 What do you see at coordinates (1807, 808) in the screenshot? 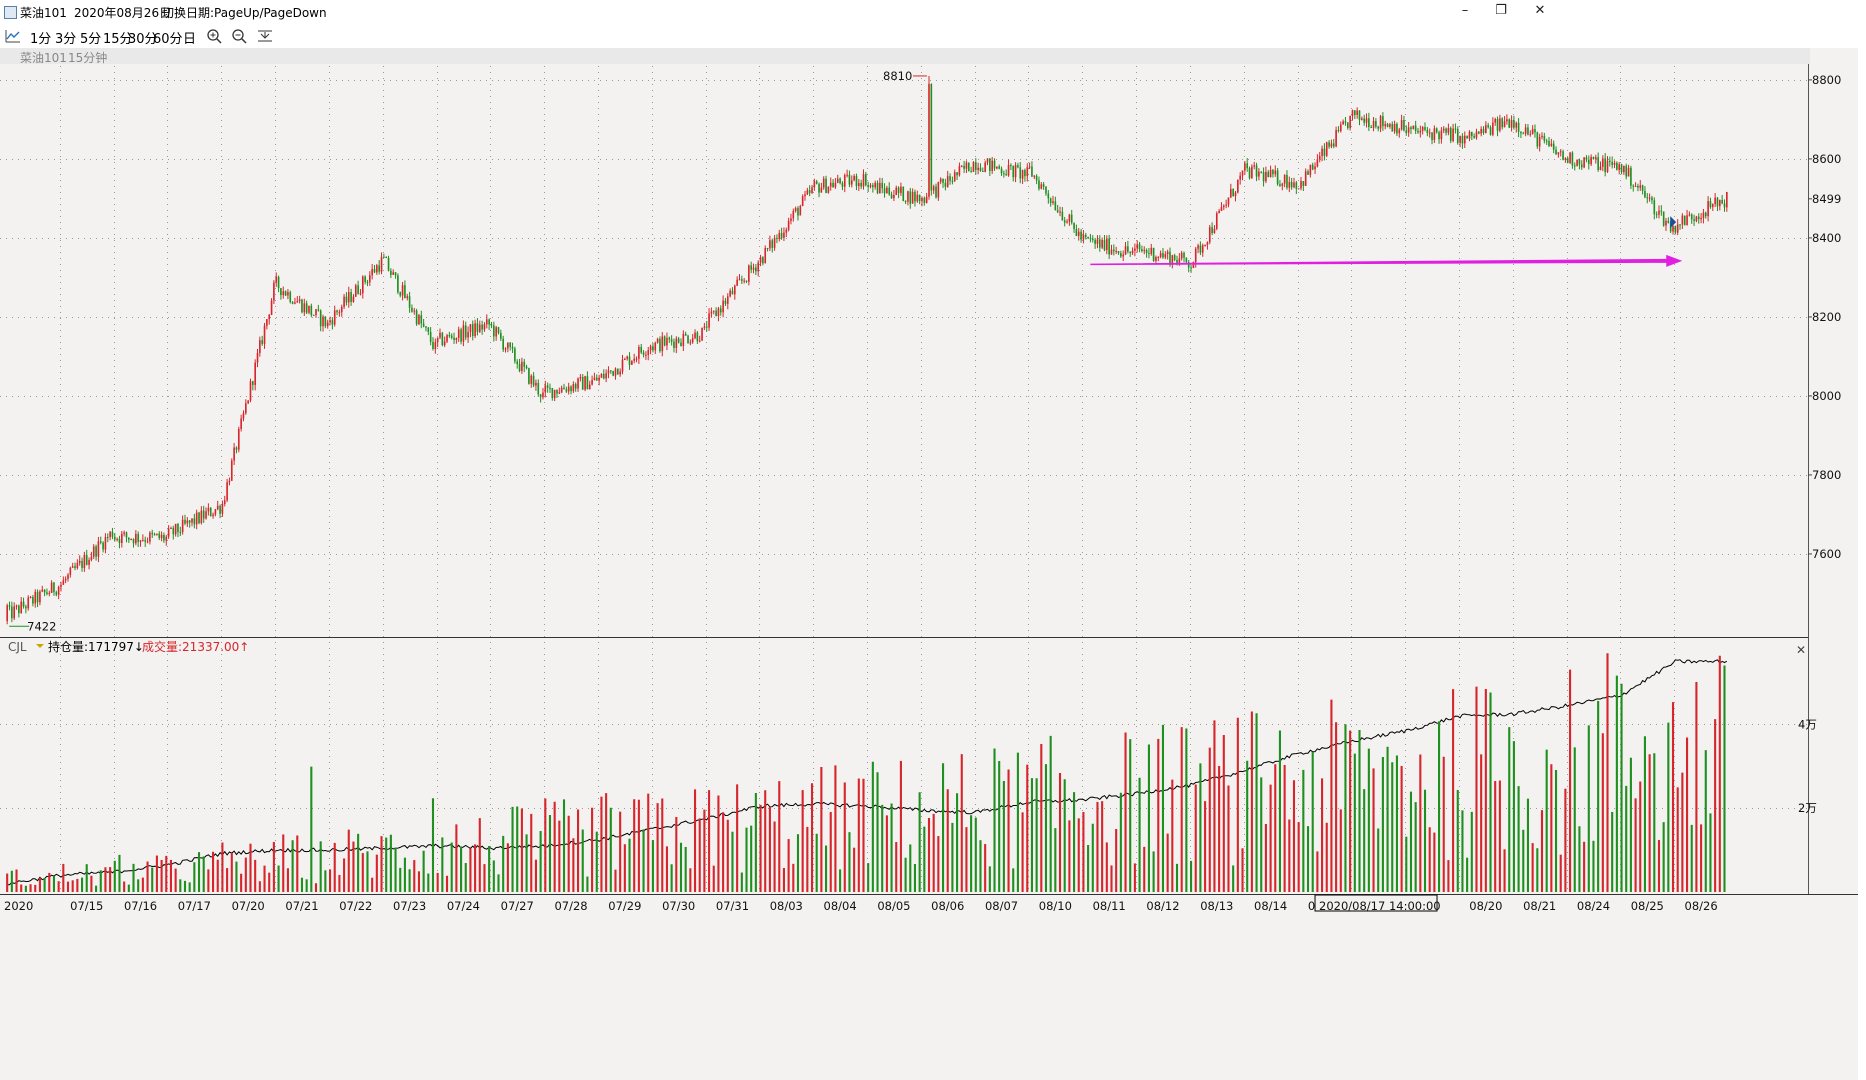
I see `volume-axis-label: 2万` at bounding box center [1807, 808].